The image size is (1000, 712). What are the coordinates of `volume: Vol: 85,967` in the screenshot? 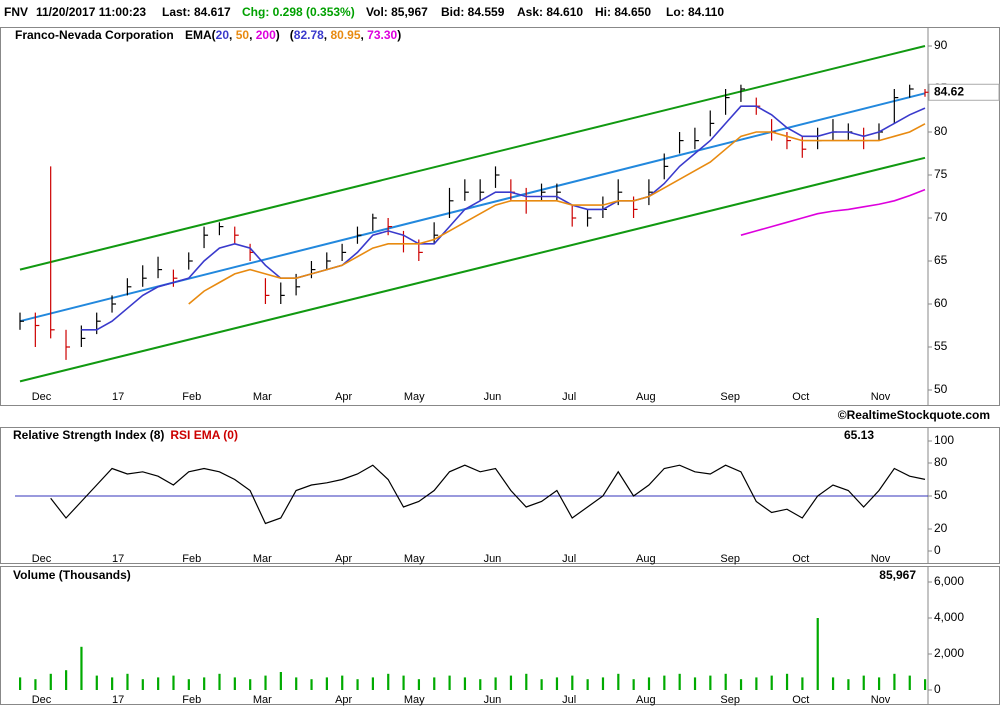 It's located at (397, 12).